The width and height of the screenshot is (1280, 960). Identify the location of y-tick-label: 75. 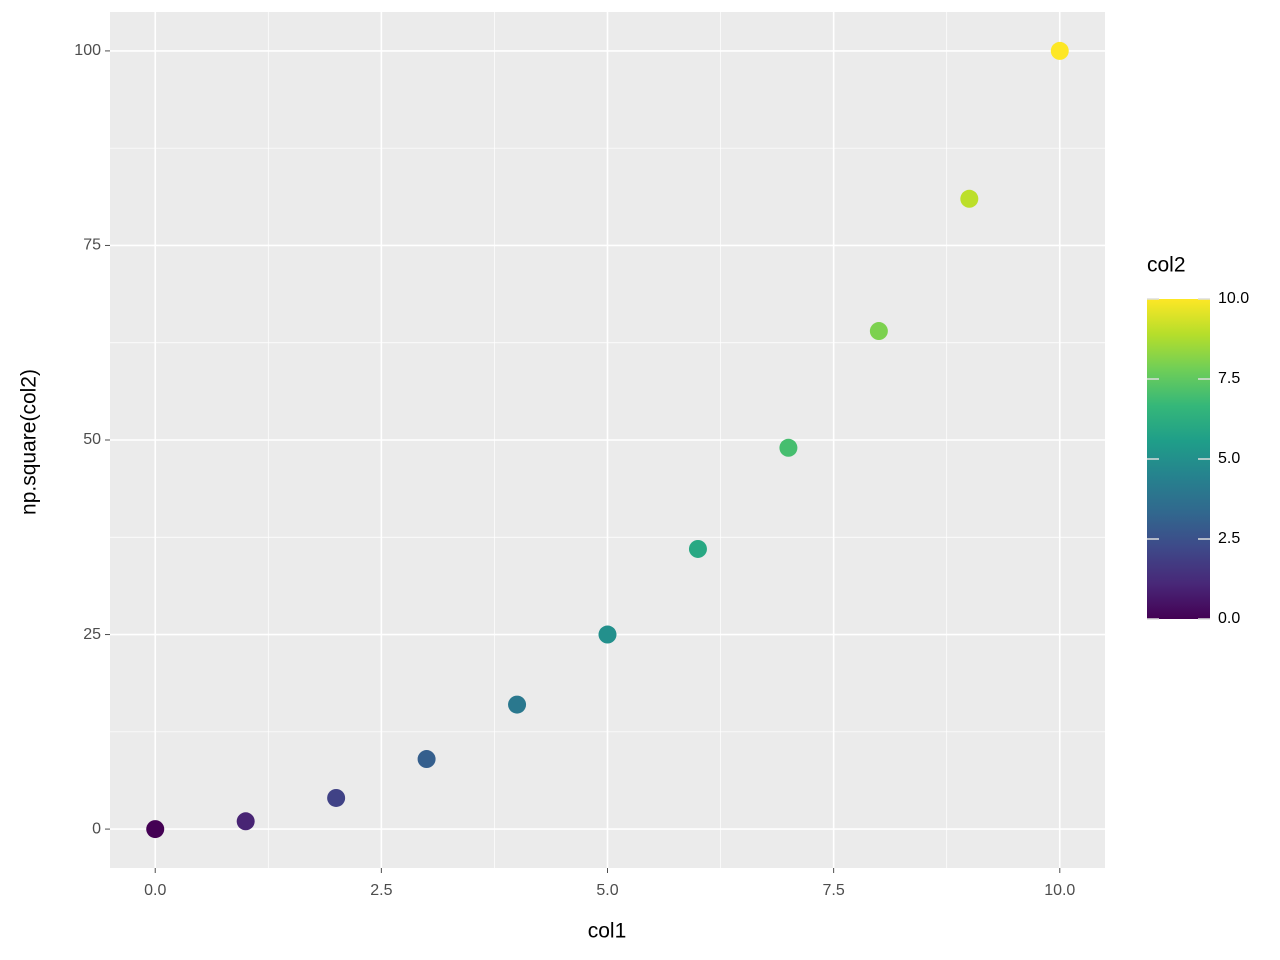
(92, 245).